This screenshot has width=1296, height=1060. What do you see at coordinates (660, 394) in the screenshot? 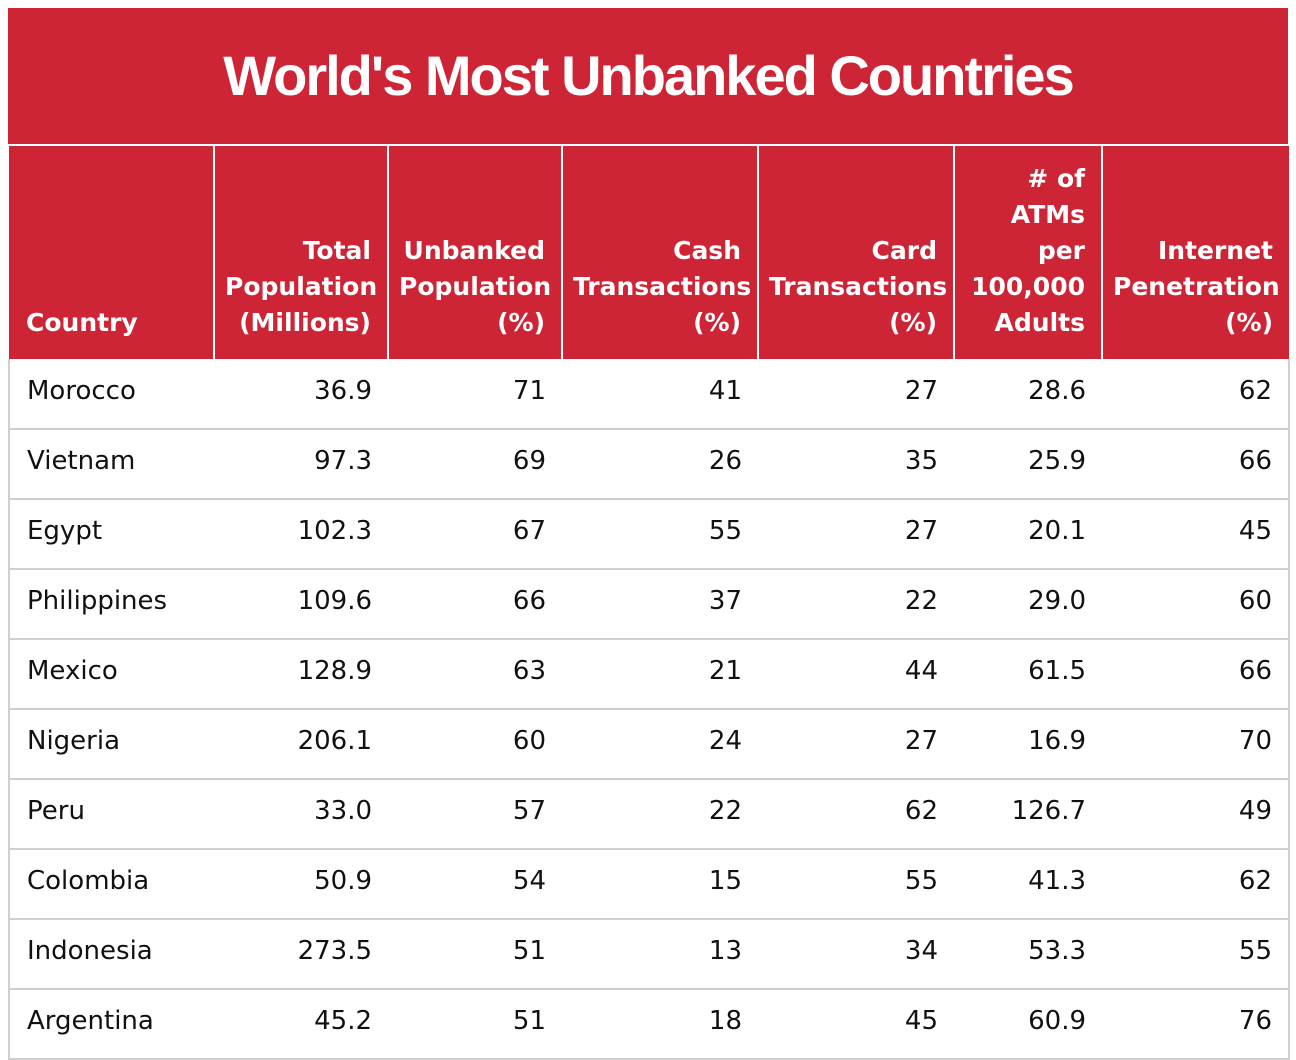
I see `value-cell: 41` at bounding box center [660, 394].